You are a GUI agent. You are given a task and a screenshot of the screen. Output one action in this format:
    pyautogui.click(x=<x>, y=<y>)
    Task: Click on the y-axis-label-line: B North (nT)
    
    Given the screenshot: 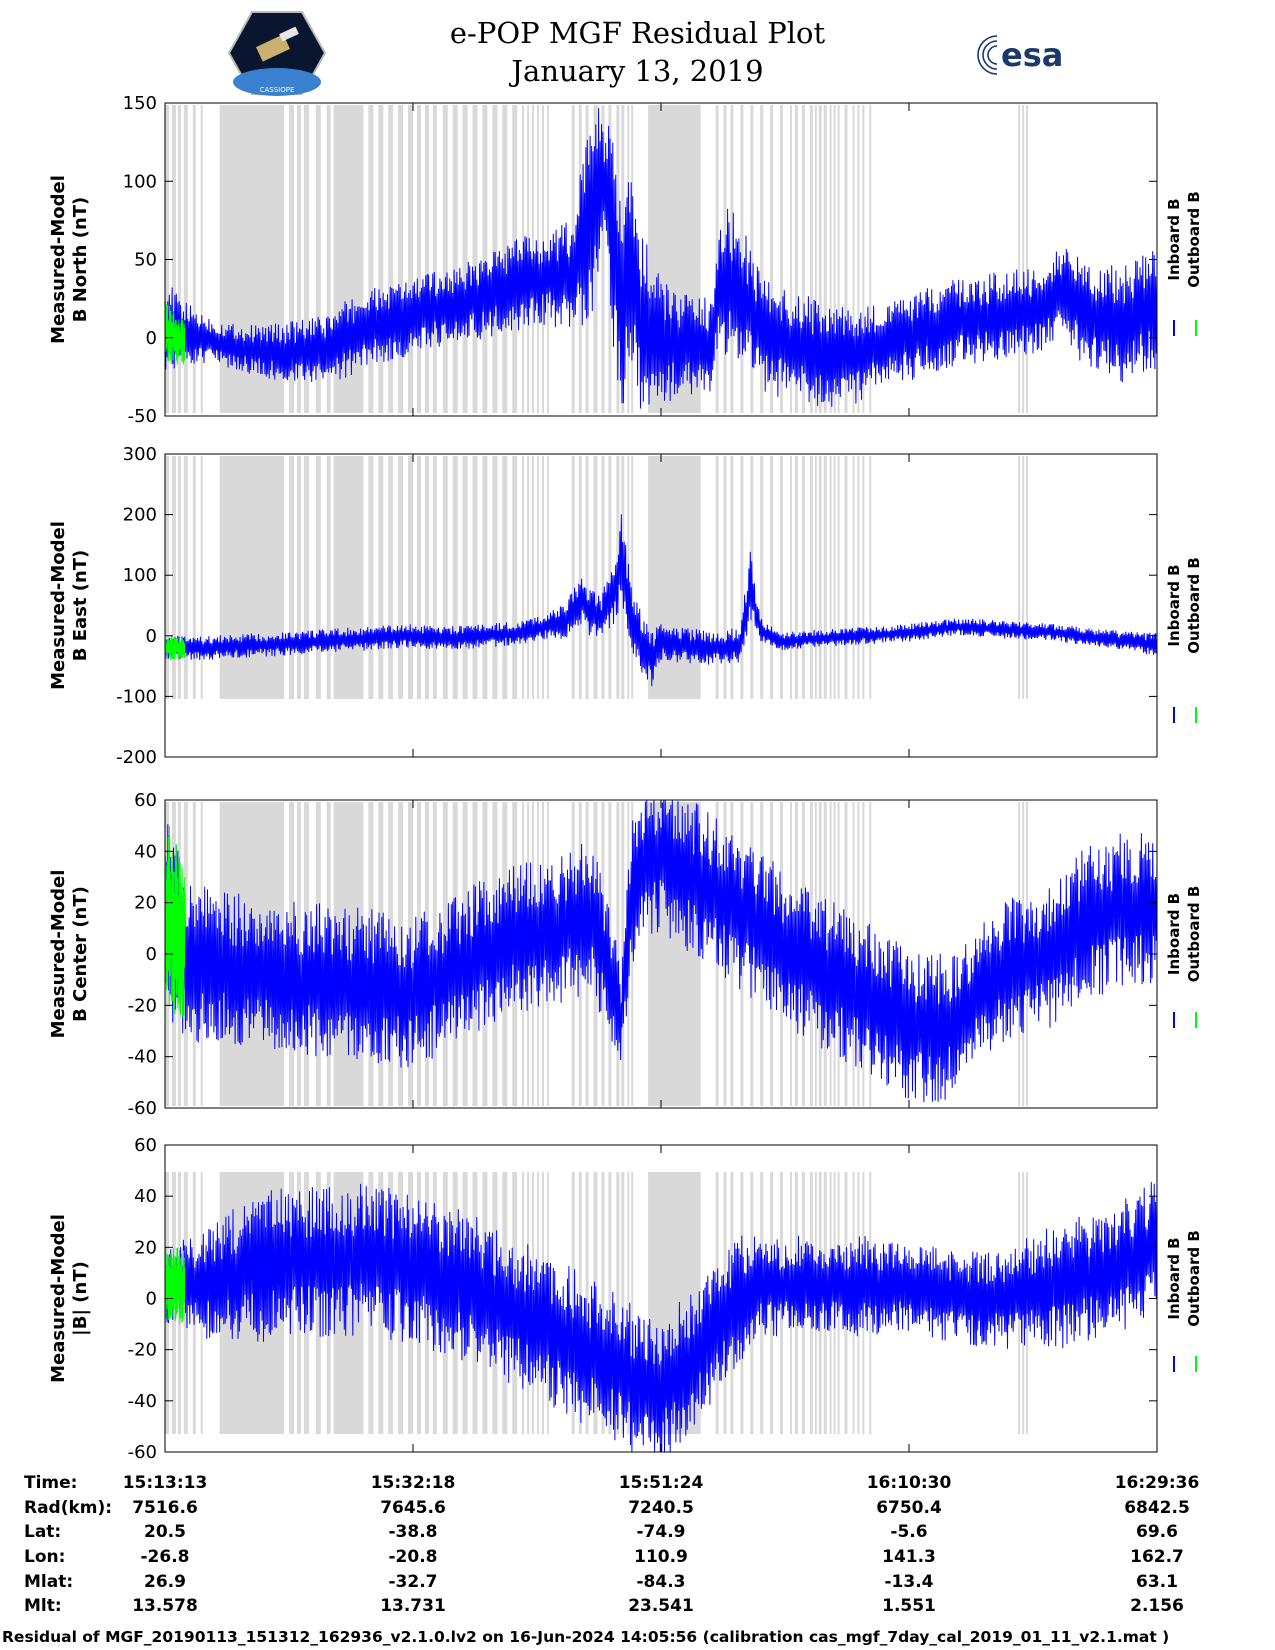 What is the action you would take?
    pyautogui.click(x=80, y=260)
    